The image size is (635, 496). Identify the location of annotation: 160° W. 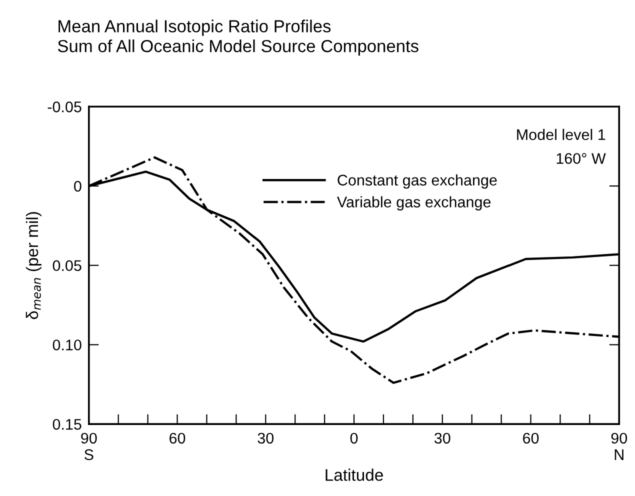
(581, 158).